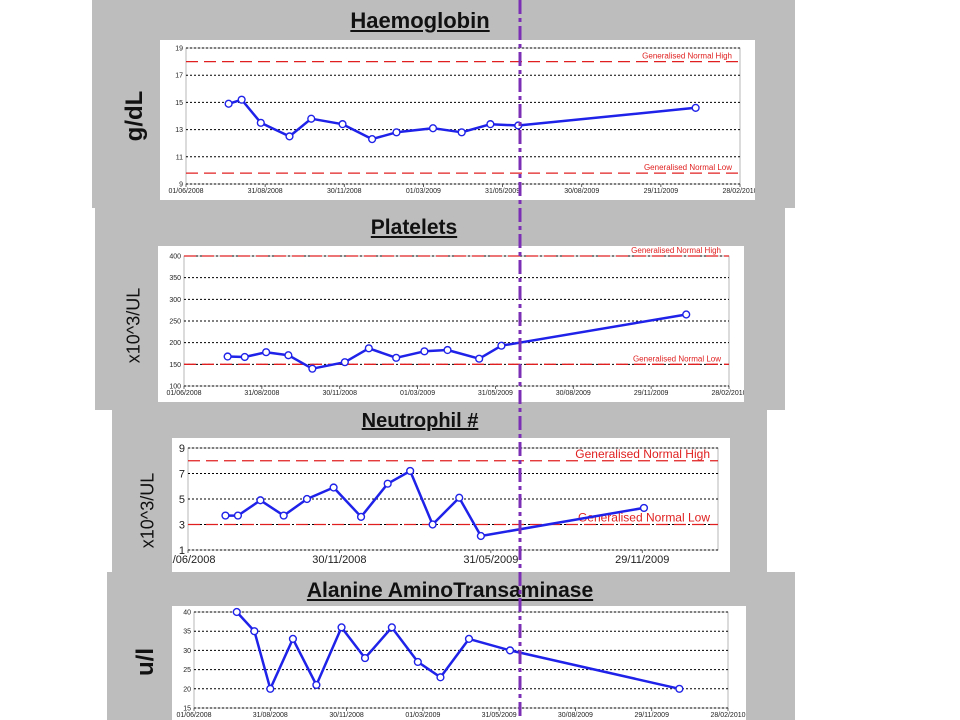  I want to click on chart-title-haemoglobin: Haemoglobin, so click(420, 20).